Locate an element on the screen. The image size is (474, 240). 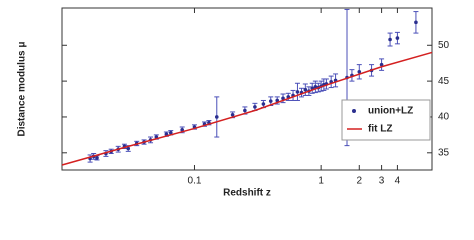
y-tick-label: 35 is located at coordinates (444, 152).